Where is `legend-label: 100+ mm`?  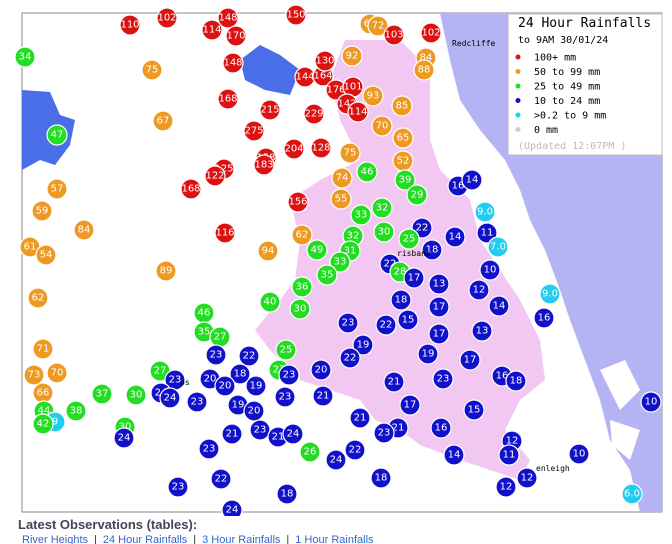
legend-label: 100+ mm is located at coordinates (555, 58).